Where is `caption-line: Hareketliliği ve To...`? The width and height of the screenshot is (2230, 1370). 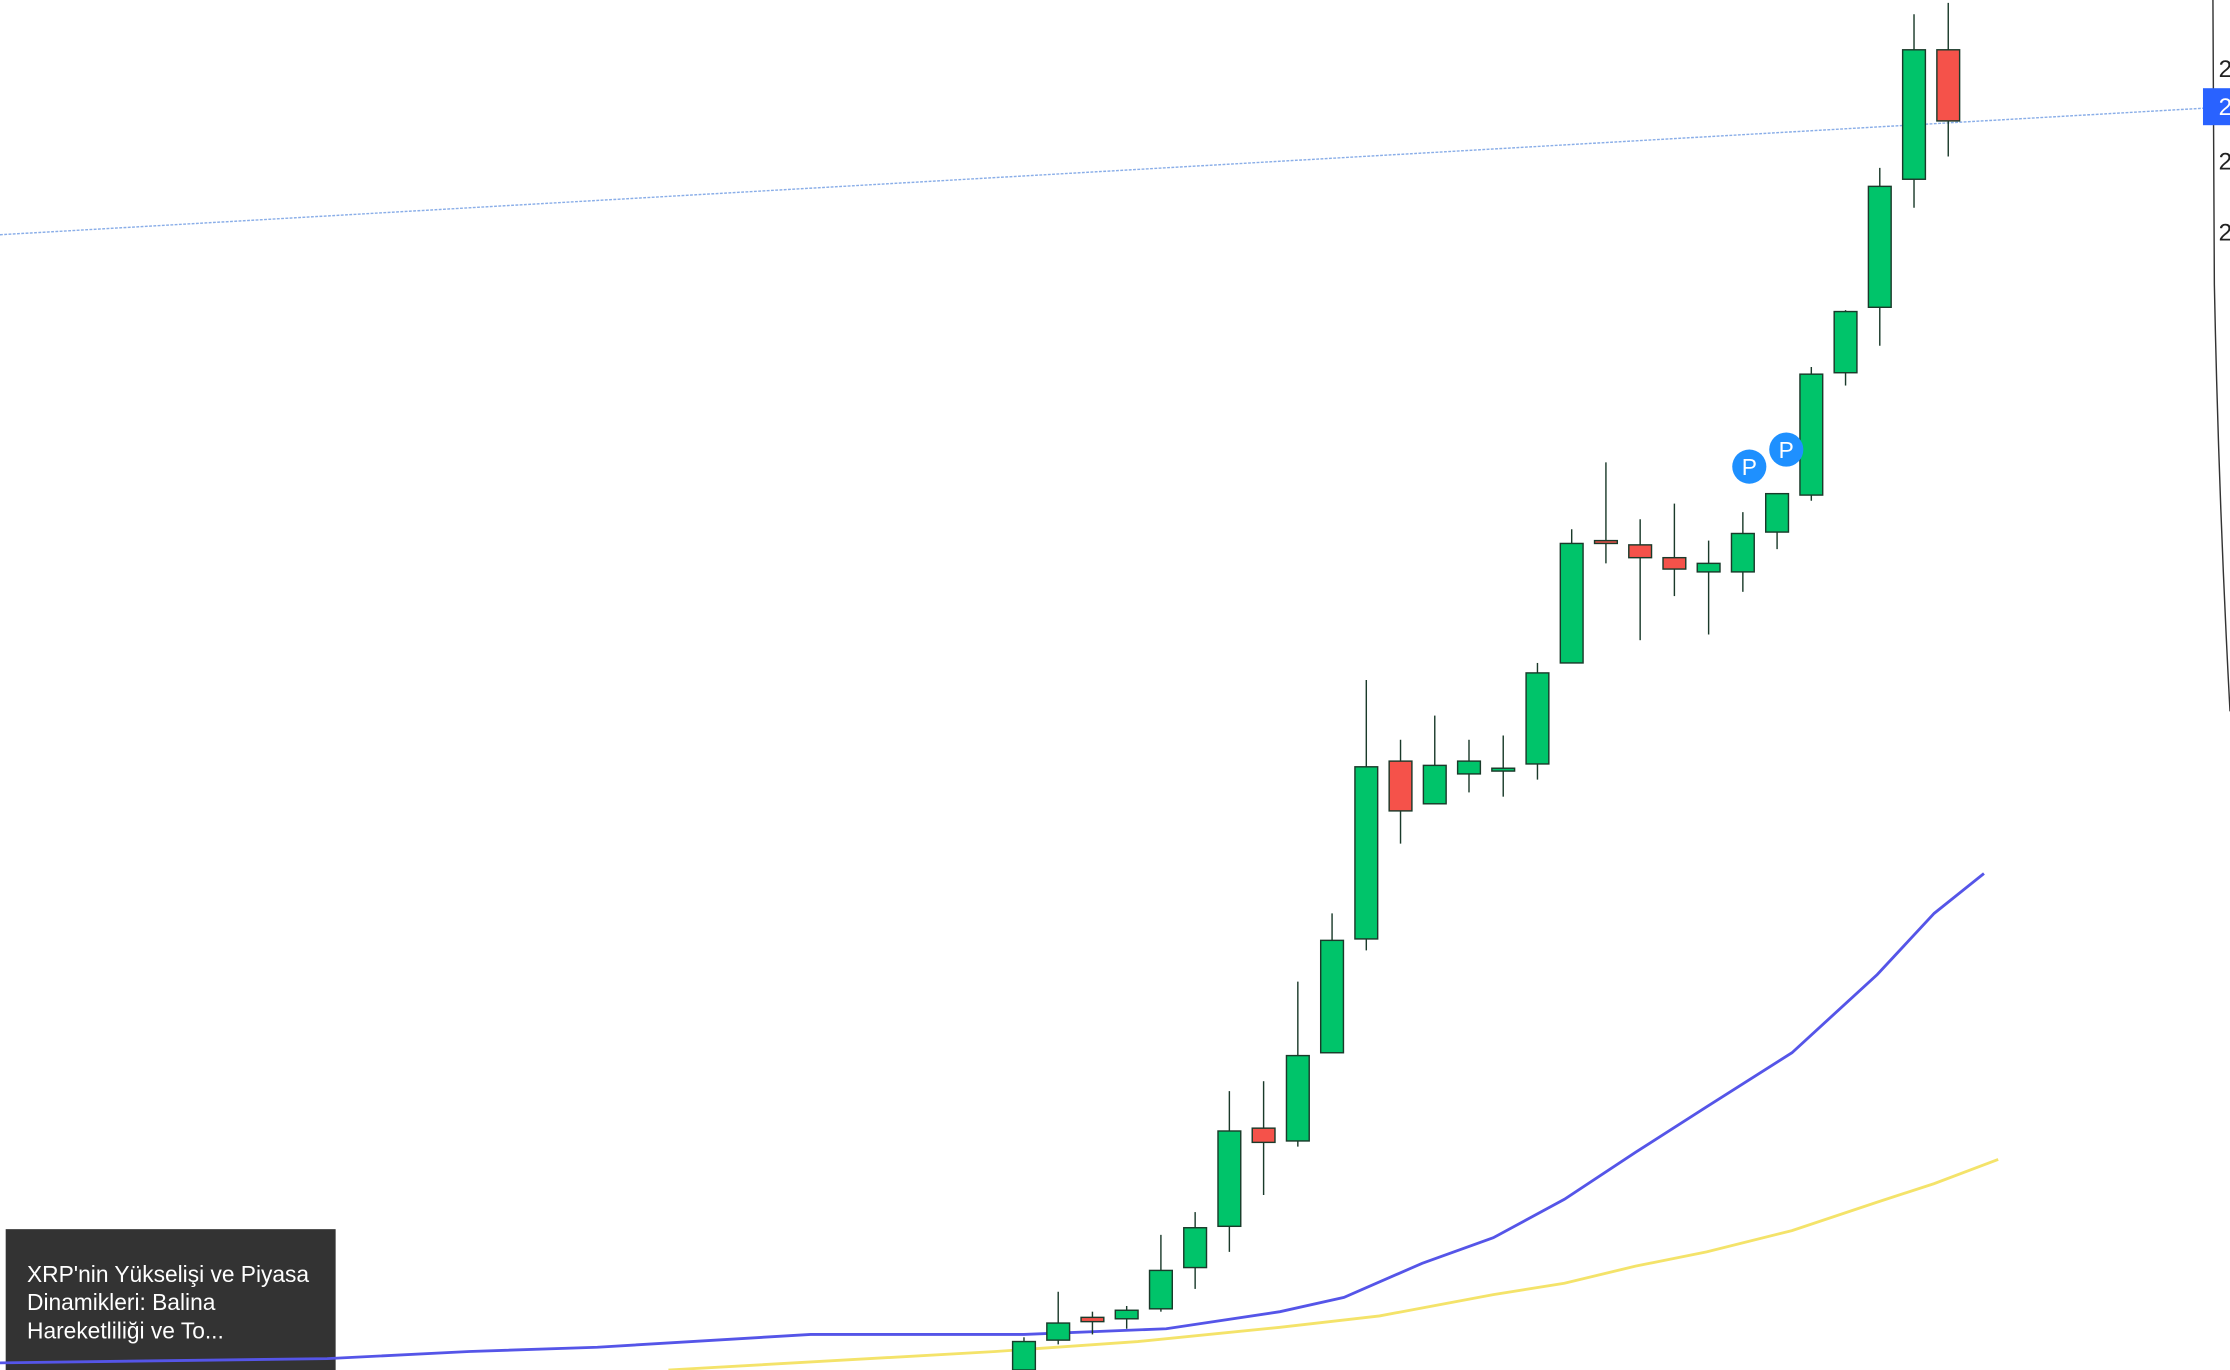
caption-line: Hareketliliği ve To... is located at coordinates (125, 1331).